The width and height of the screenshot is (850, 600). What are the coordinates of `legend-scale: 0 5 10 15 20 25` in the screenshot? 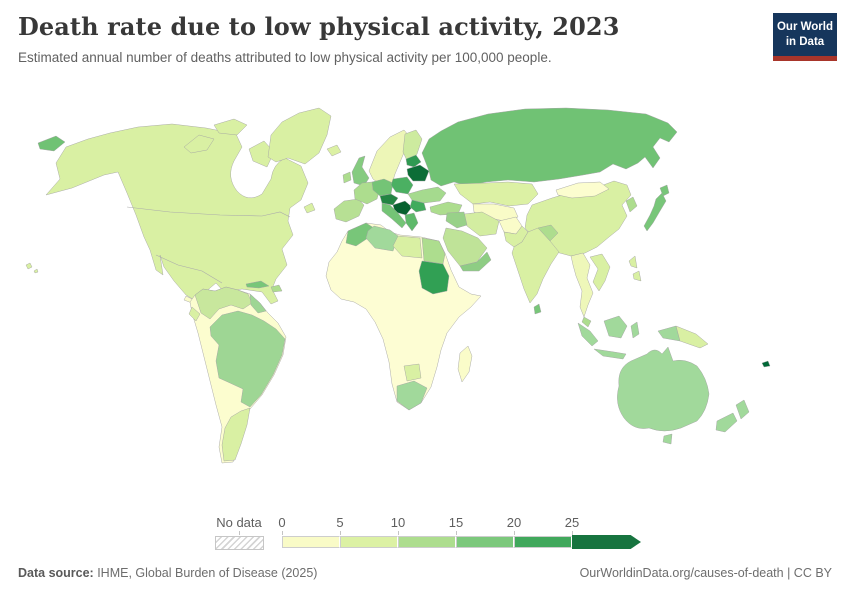 It's located at (465, 535).